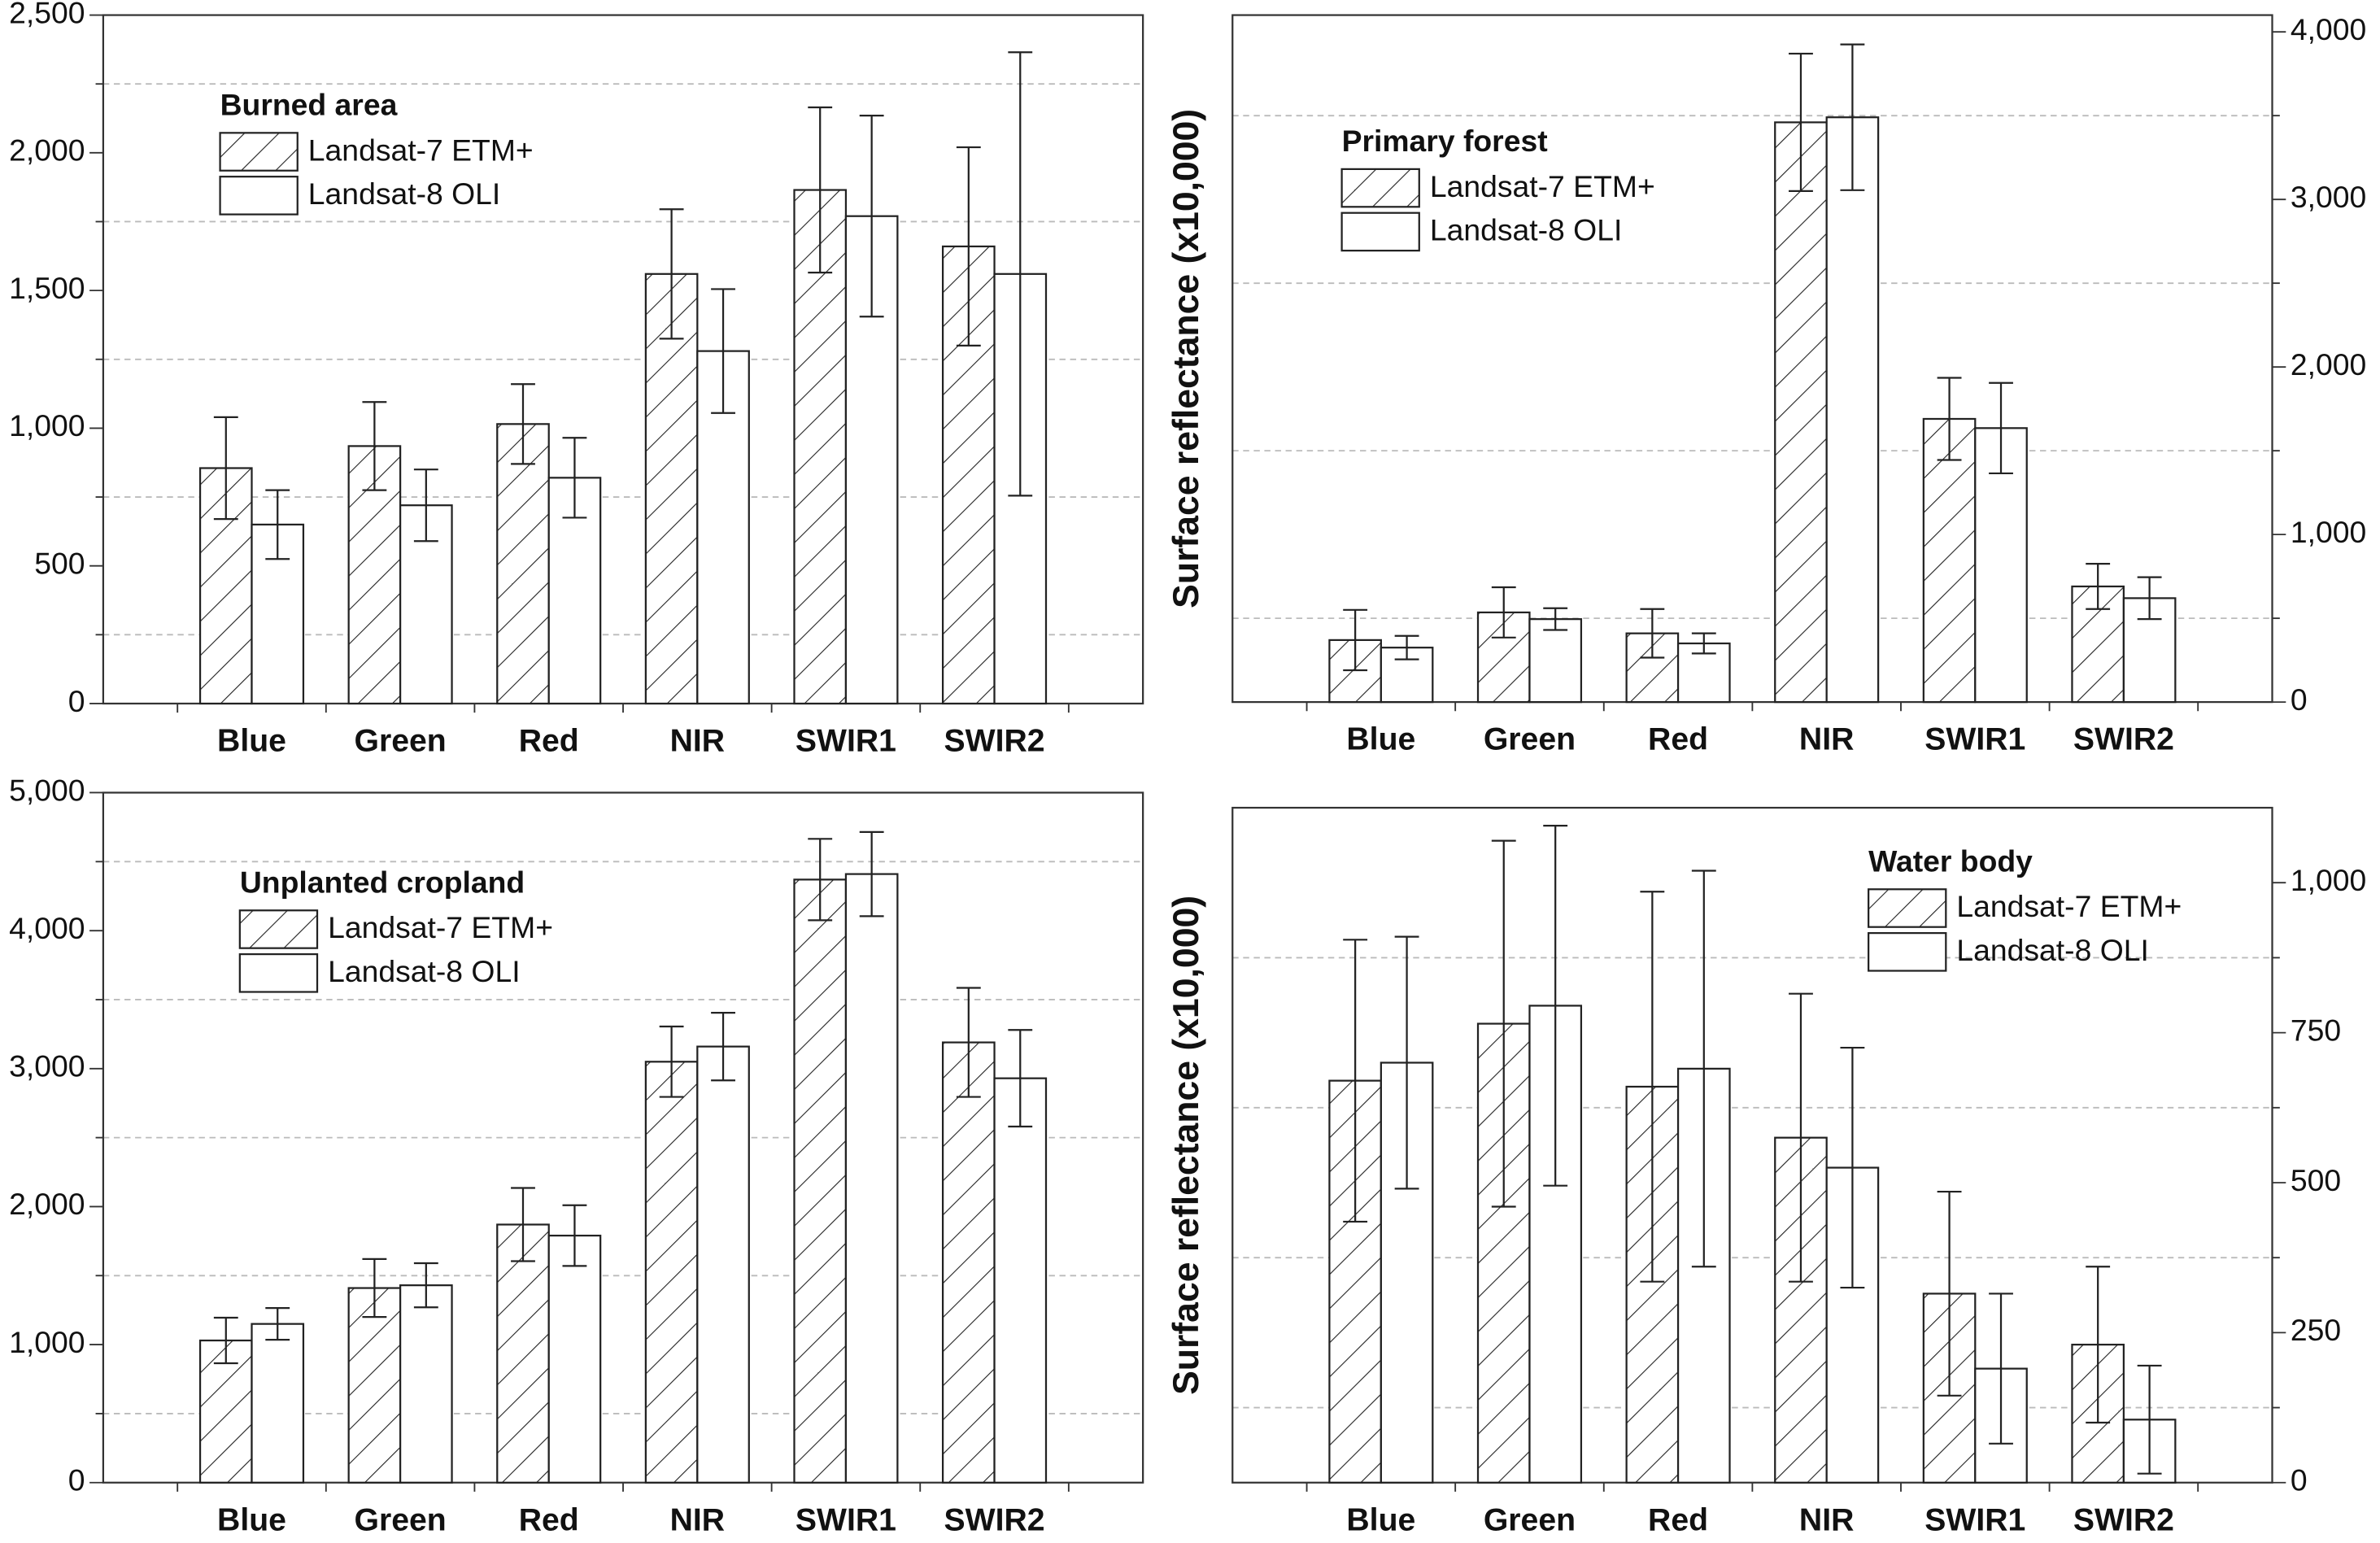  Describe the element at coordinates (47, 425) in the screenshot. I see `y-tick-label: 1,000` at that location.